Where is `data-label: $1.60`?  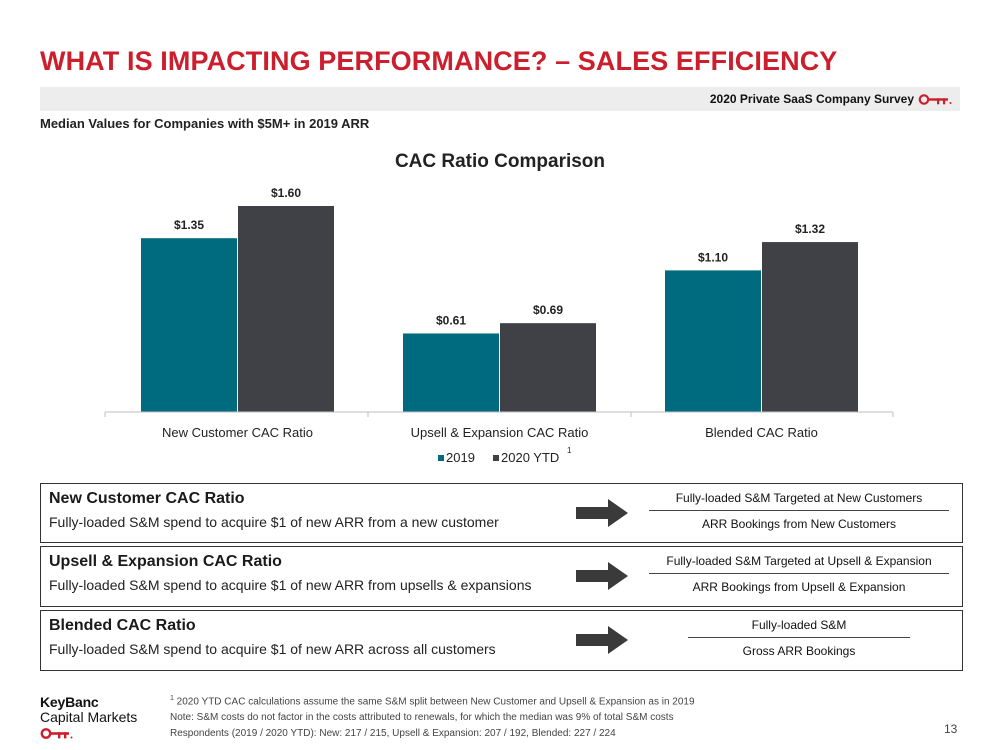 data-label: $1.60 is located at coordinates (286, 193).